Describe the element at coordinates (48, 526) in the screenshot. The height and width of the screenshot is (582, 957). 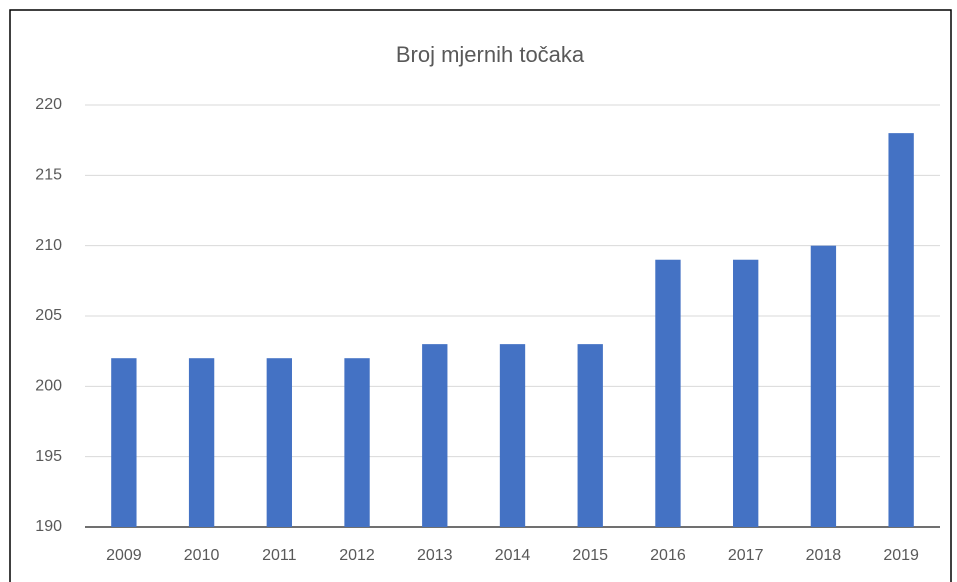
I see `y-tick-label: 190` at that location.